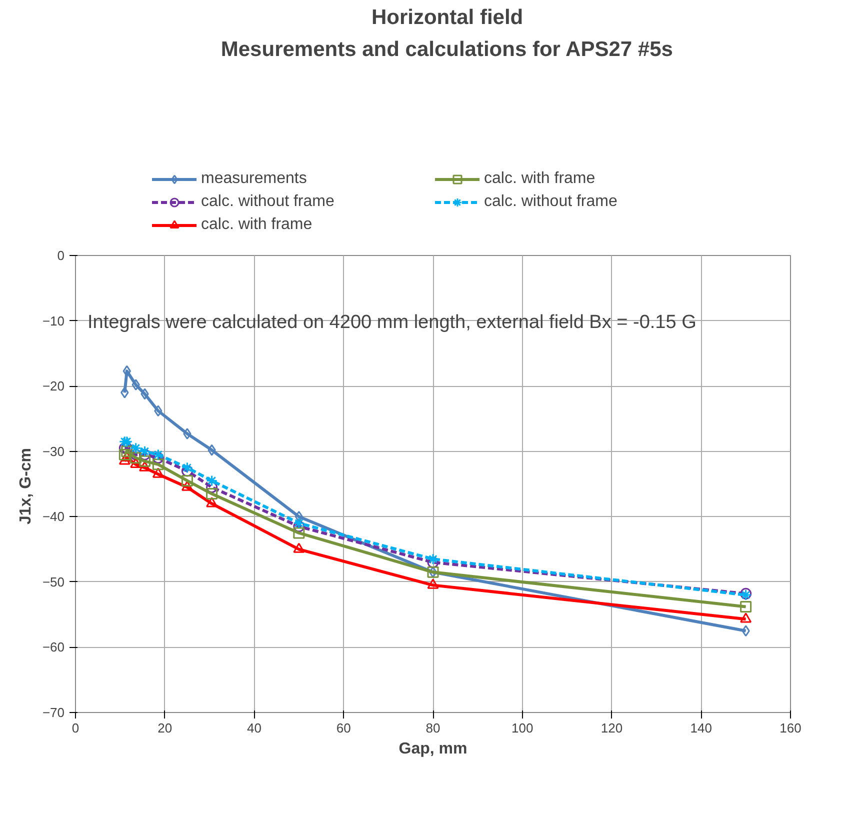  What do you see at coordinates (791, 728) in the screenshot?
I see `x-tick-label: 160` at bounding box center [791, 728].